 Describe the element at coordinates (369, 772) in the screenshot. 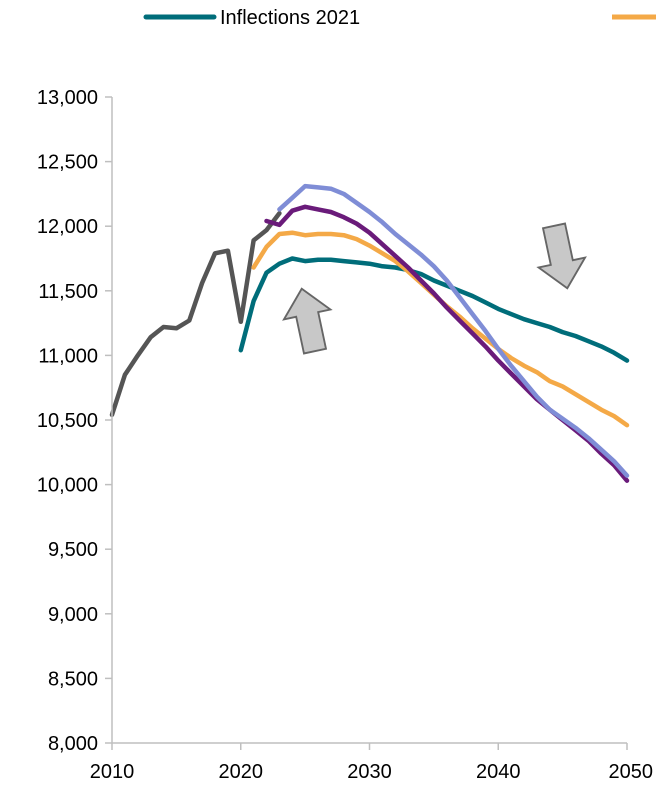

I see `x-tick-label: 2030` at that location.